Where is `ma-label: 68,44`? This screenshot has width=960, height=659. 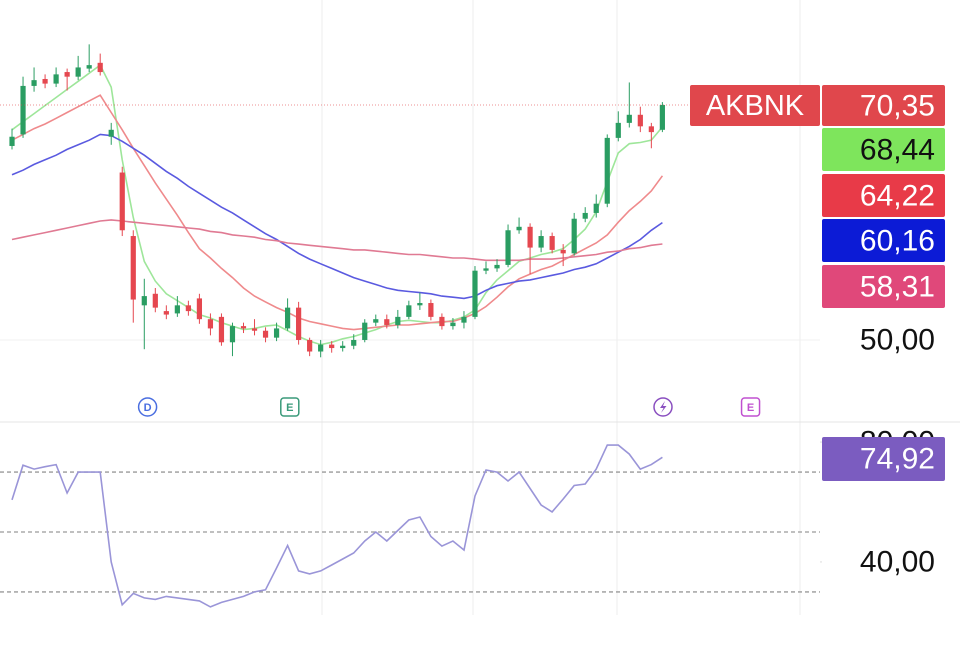 ma-label: 68,44 is located at coordinates (897, 150).